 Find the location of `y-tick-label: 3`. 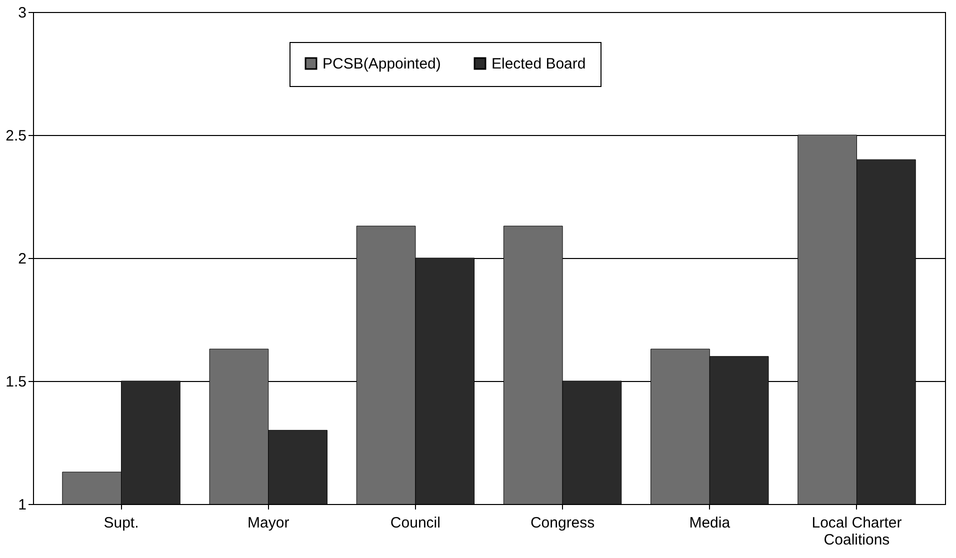

y-tick-label: 3 is located at coordinates (22, 13).